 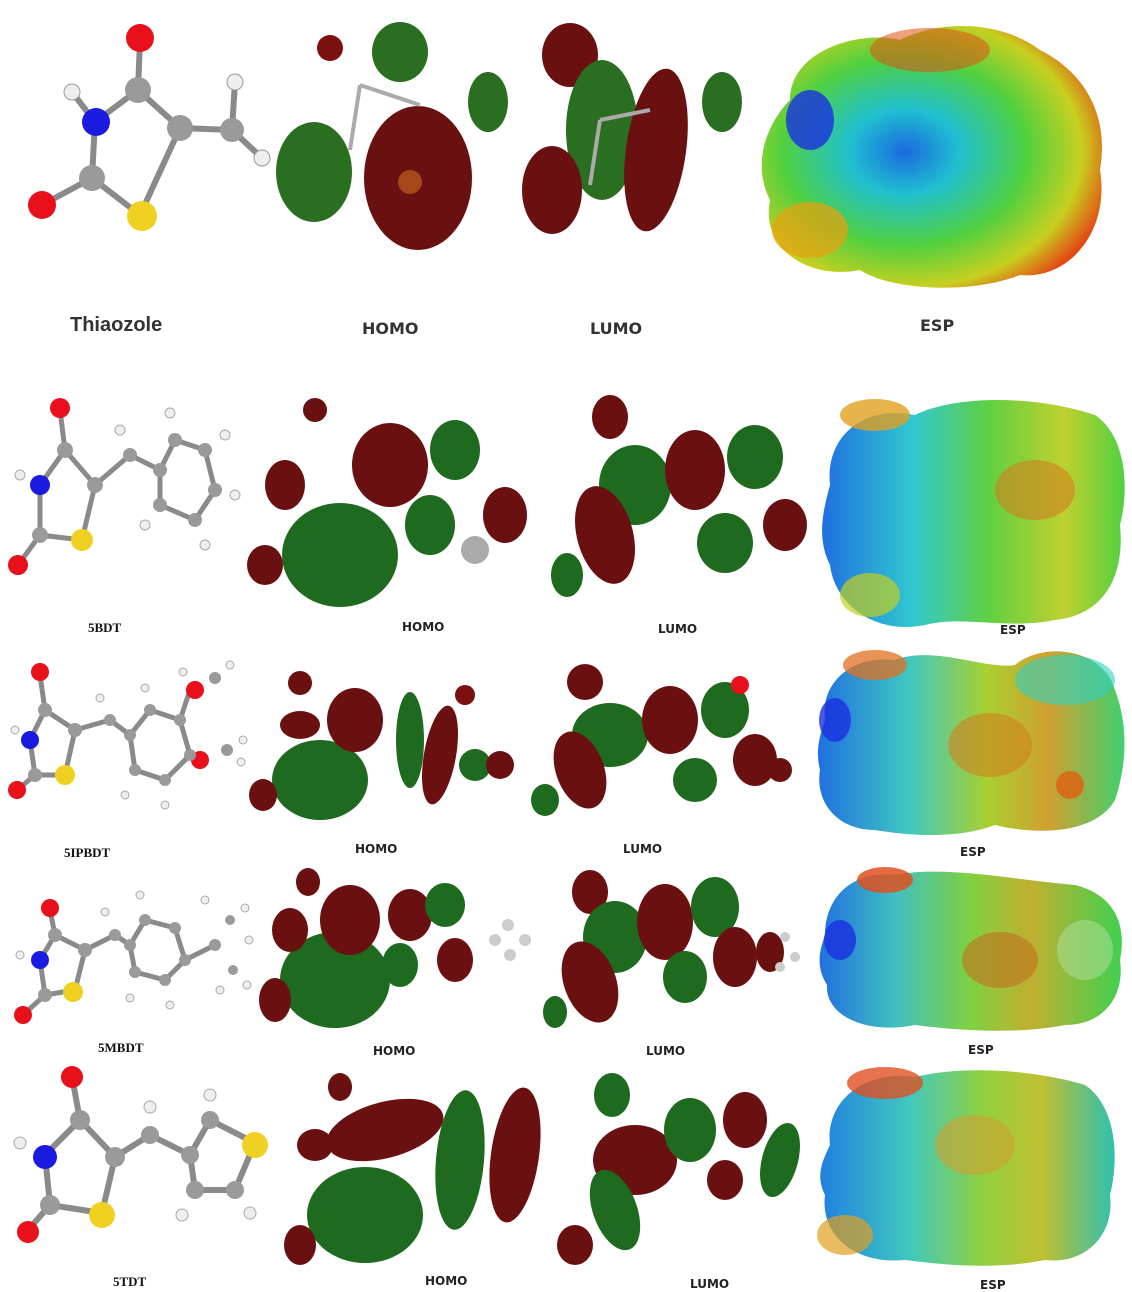 I want to click on homo-orbital-5tdt, so click(x=415, y=1170).